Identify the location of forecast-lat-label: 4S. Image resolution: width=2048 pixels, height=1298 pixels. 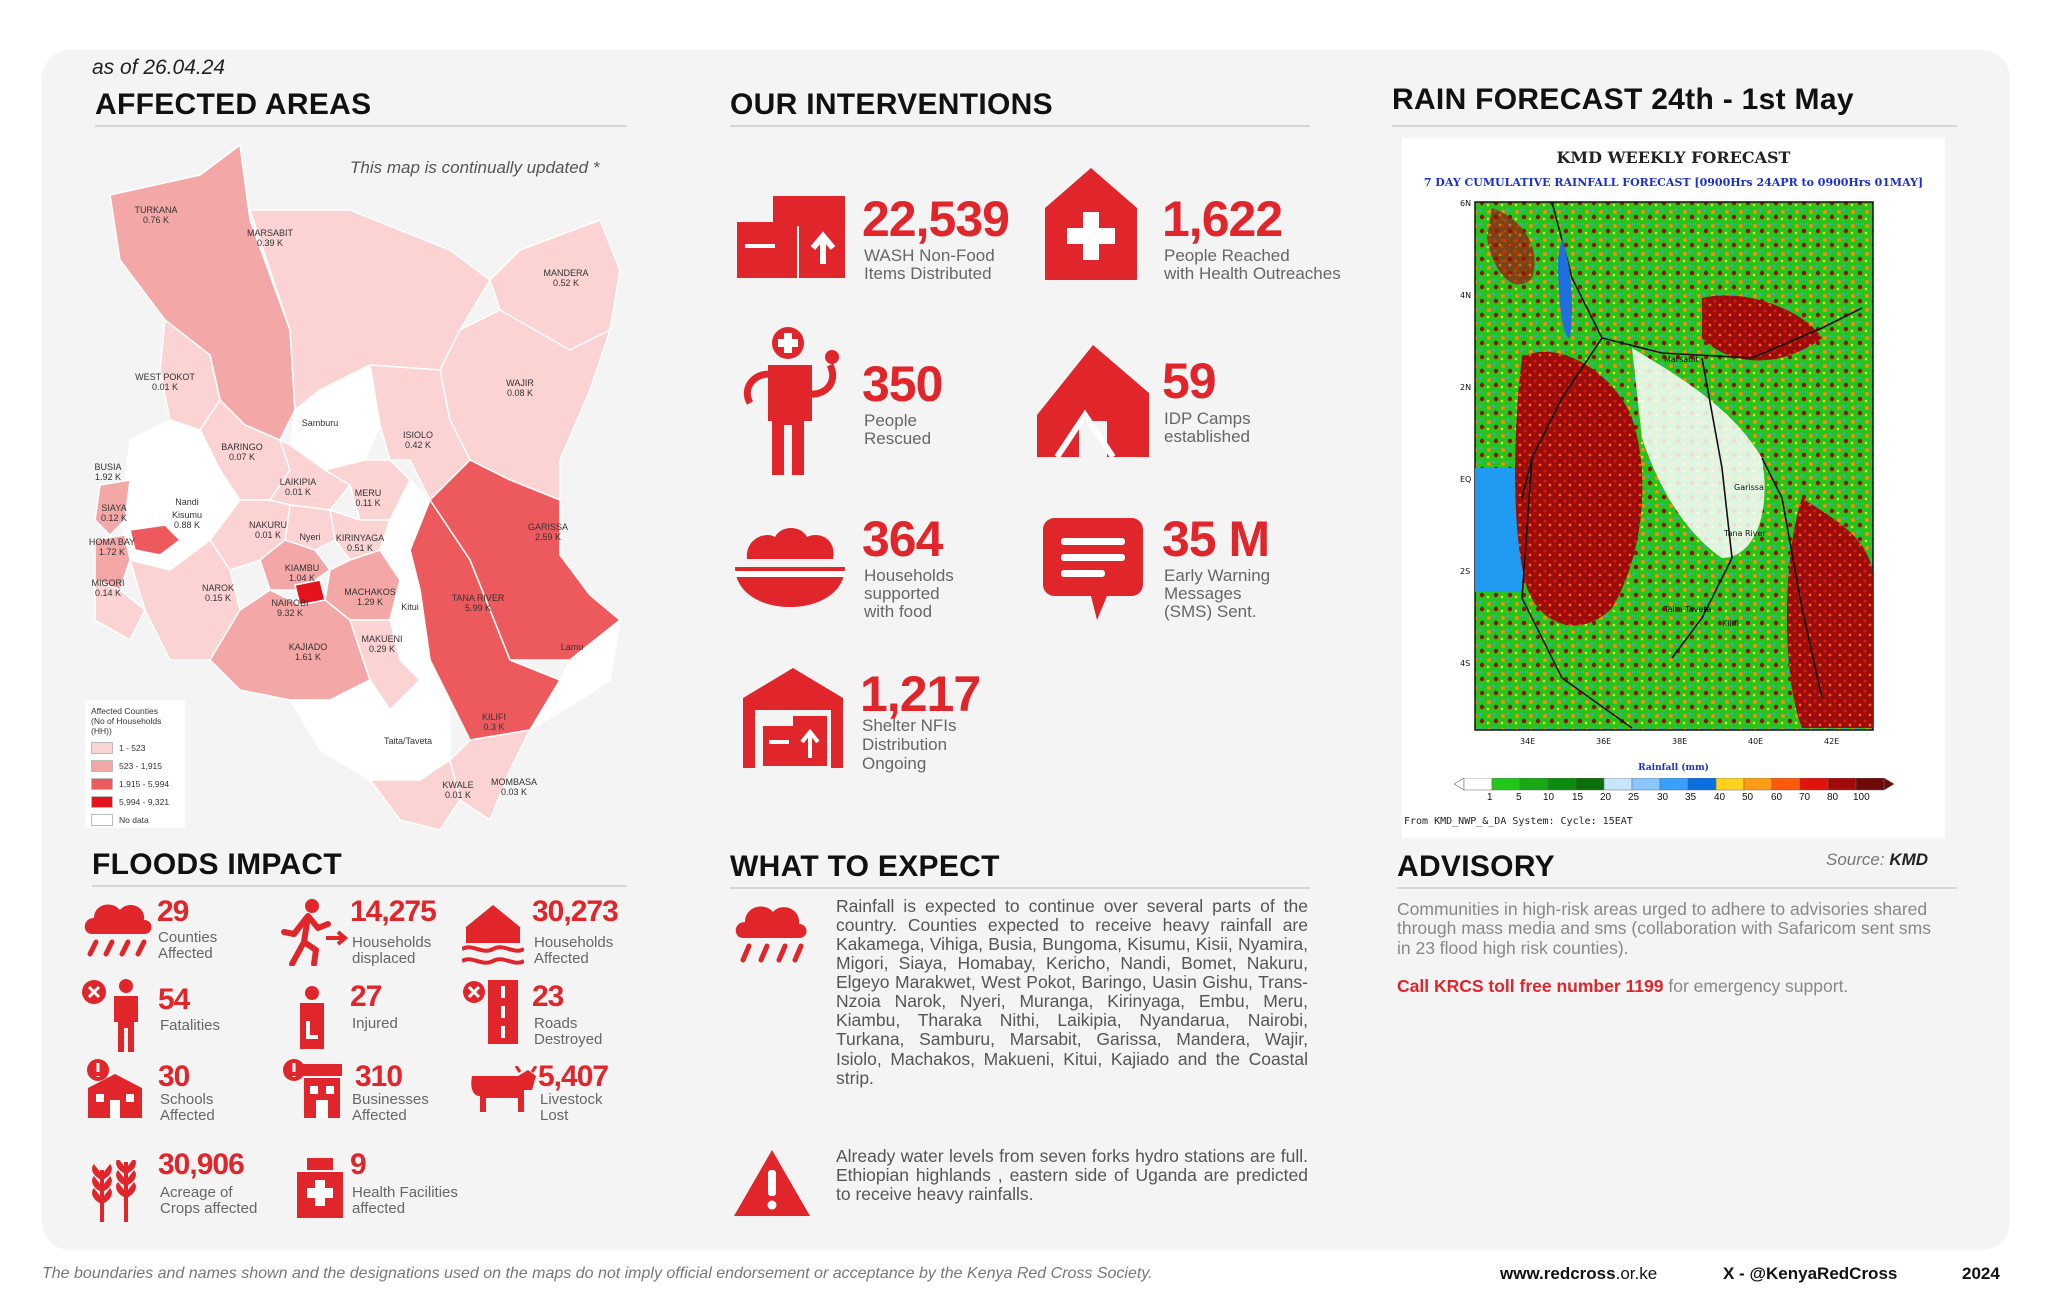
(1465, 663).